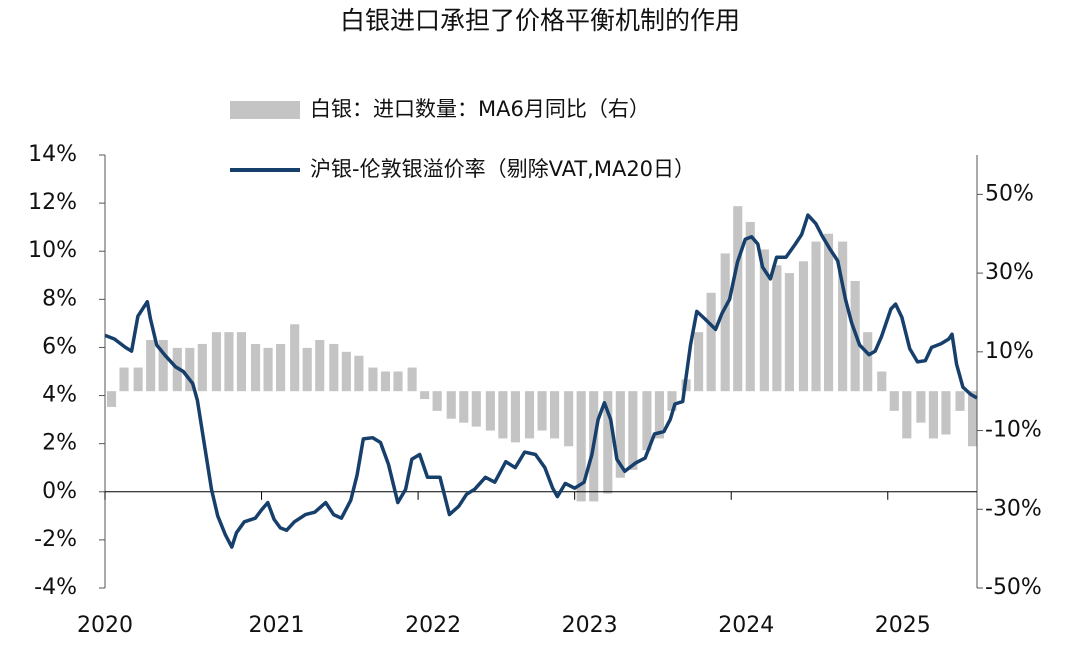 This screenshot has height=661, width=1080. Describe the element at coordinates (55, 587) in the screenshot. I see `y-tick-label: -4%` at that location.